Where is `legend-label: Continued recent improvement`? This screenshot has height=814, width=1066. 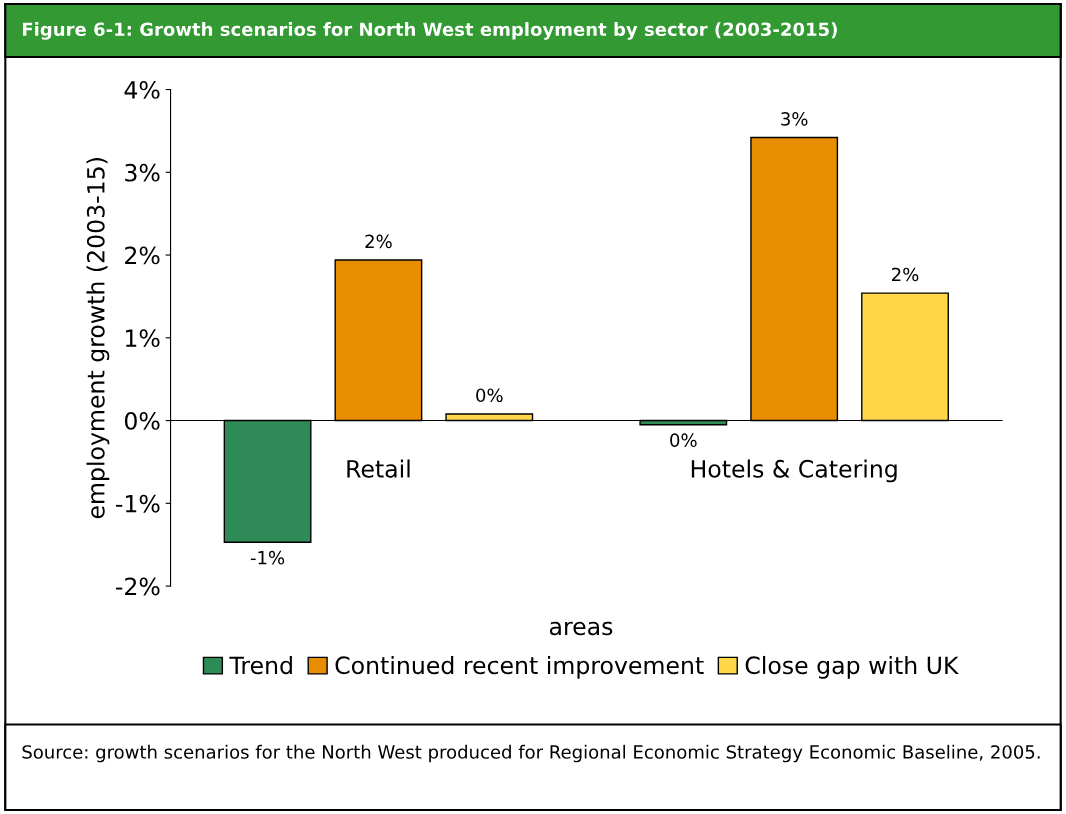
legend-label: Continued recent improvement is located at coordinates (519, 667).